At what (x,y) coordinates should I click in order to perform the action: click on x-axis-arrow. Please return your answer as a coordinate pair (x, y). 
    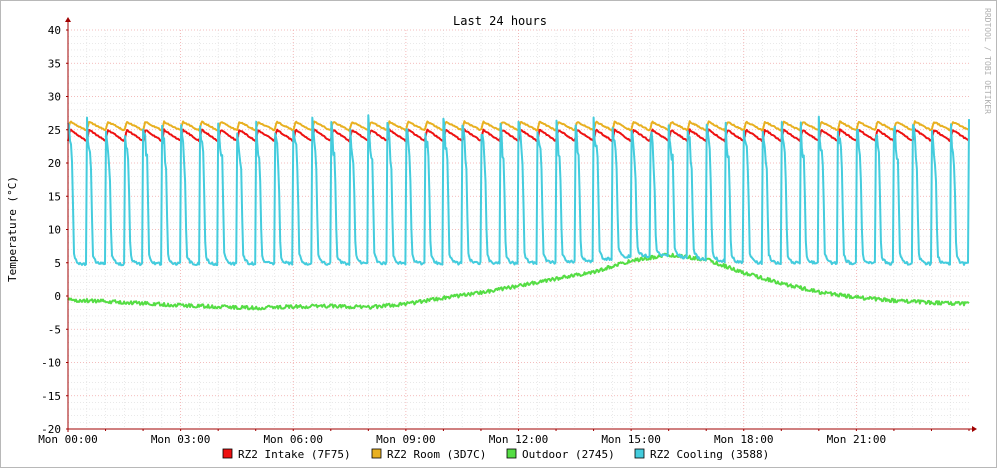
    Looking at the image, I should click on (974, 429).